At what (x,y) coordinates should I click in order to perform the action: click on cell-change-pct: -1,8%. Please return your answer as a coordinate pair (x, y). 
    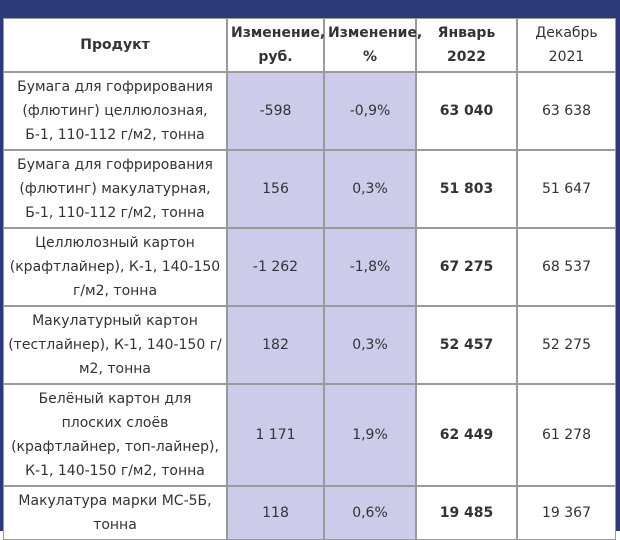
    Looking at the image, I should click on (370, 267).